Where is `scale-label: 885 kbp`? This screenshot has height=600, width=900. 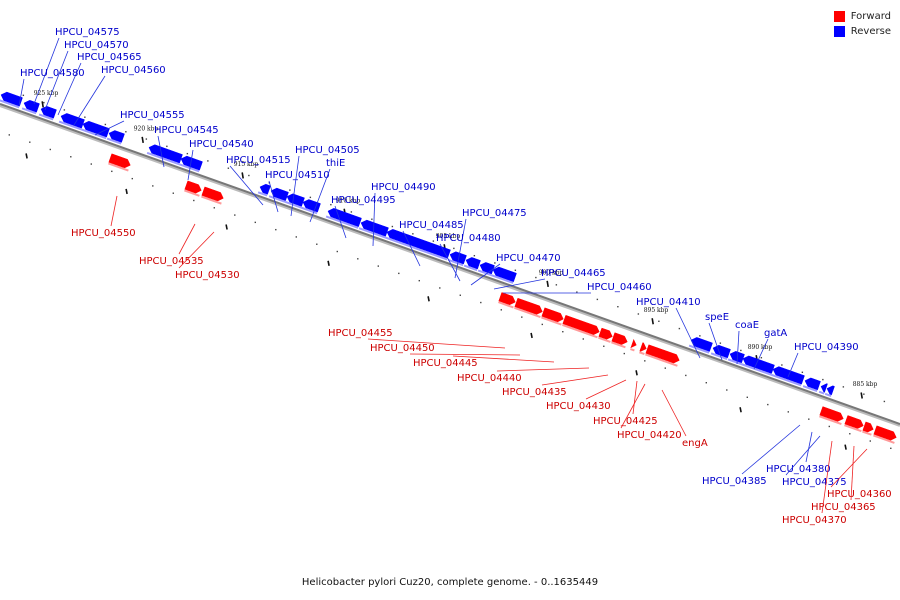
scale-label: 885 kbp is located at coordinates (865, 384).